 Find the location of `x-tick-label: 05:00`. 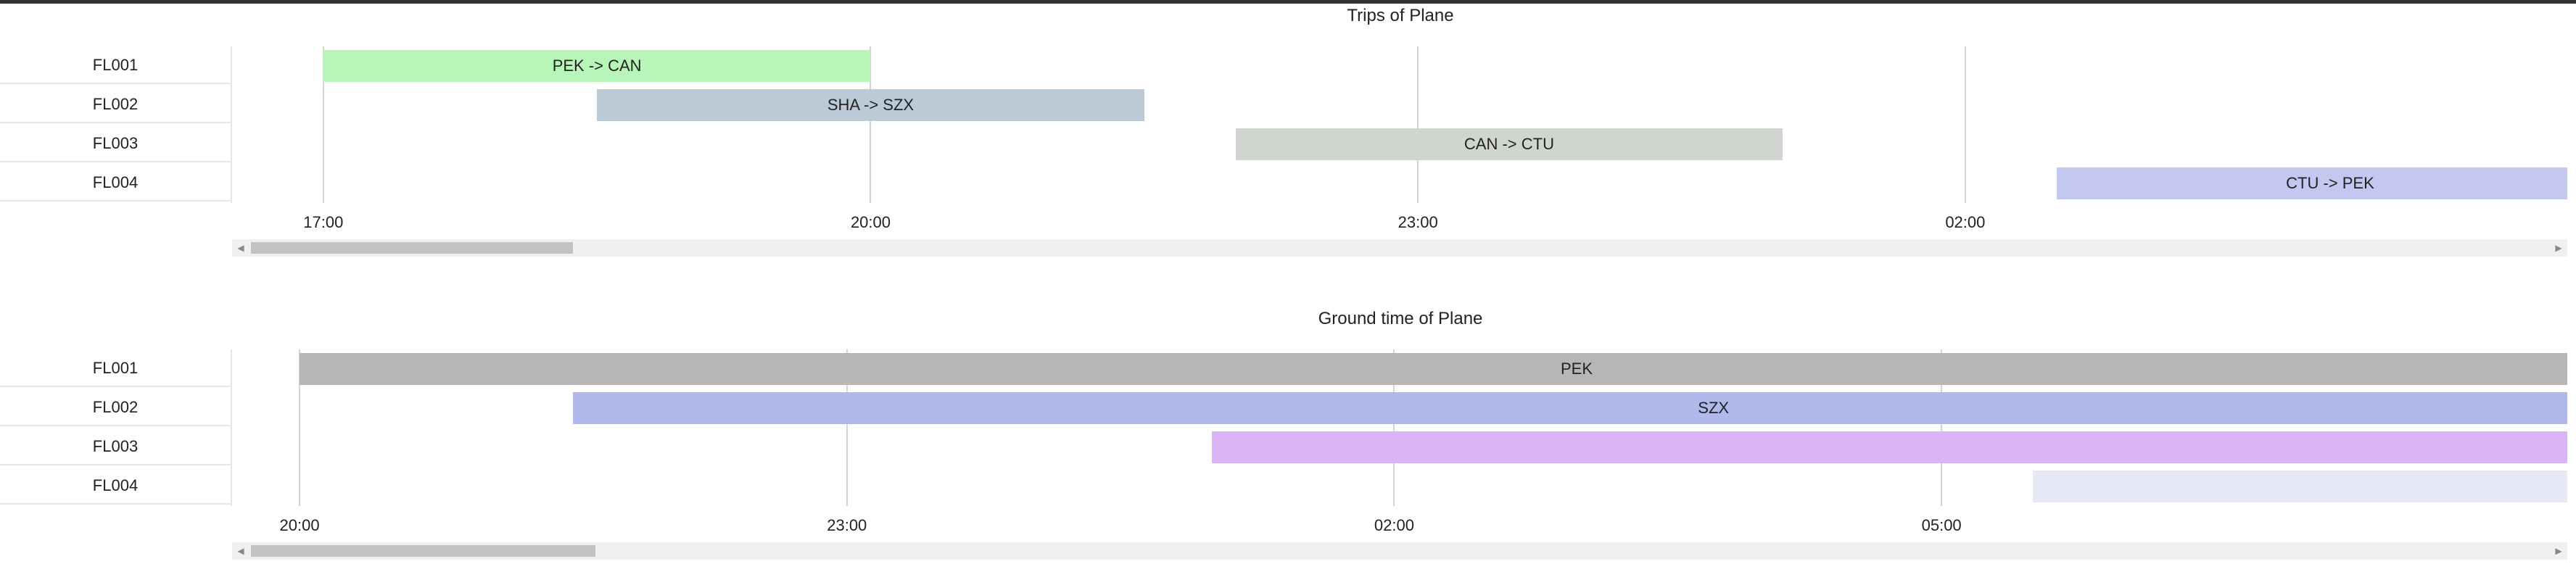

x-tick-label: 05:00 is located at coordinates (1941, 525).